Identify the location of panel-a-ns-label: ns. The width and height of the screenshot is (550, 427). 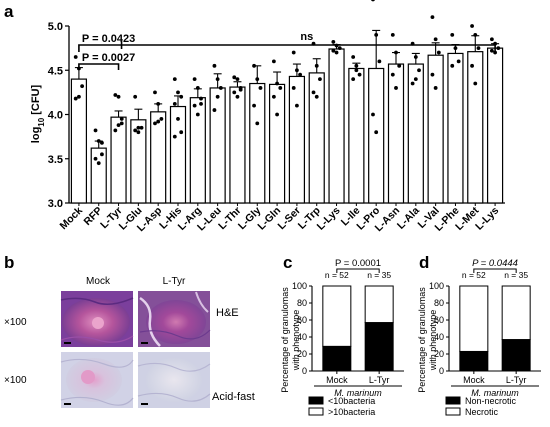
(306, 37).